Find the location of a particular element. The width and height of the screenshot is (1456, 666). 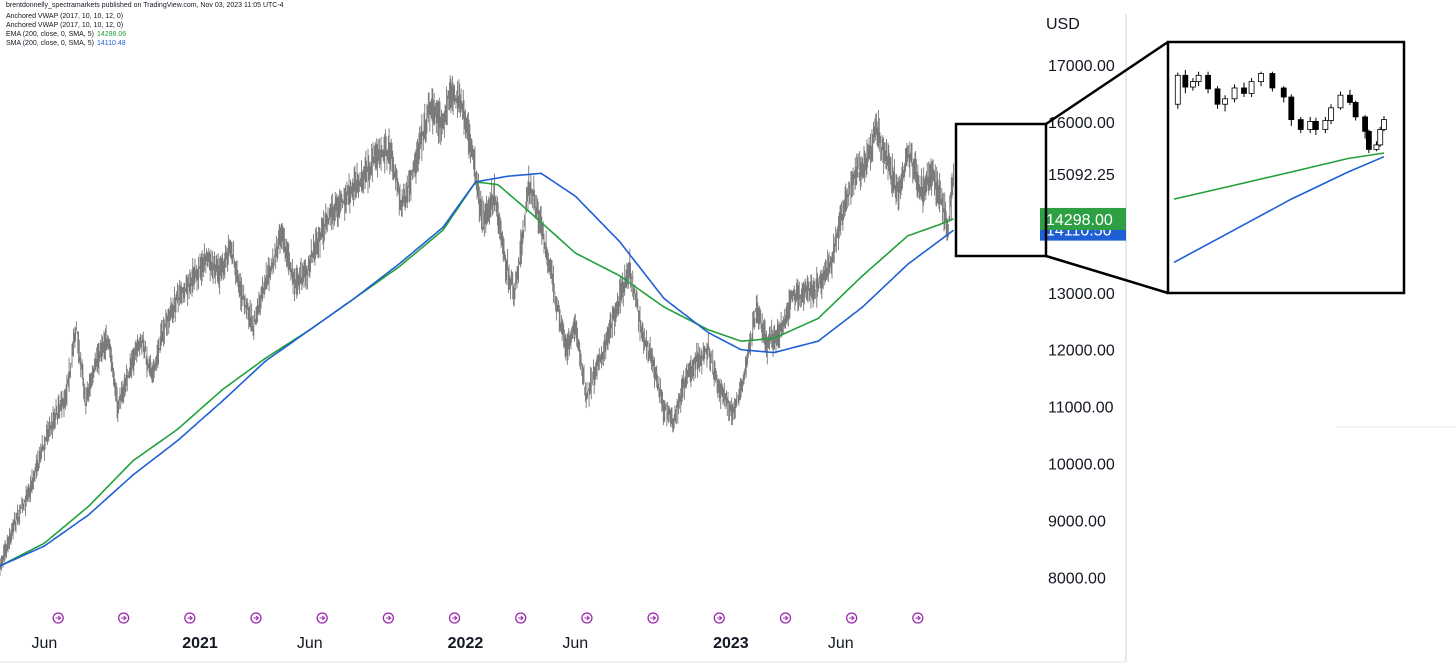

y-tick-label: 12000.00 is located at coordinates (1081, 351).